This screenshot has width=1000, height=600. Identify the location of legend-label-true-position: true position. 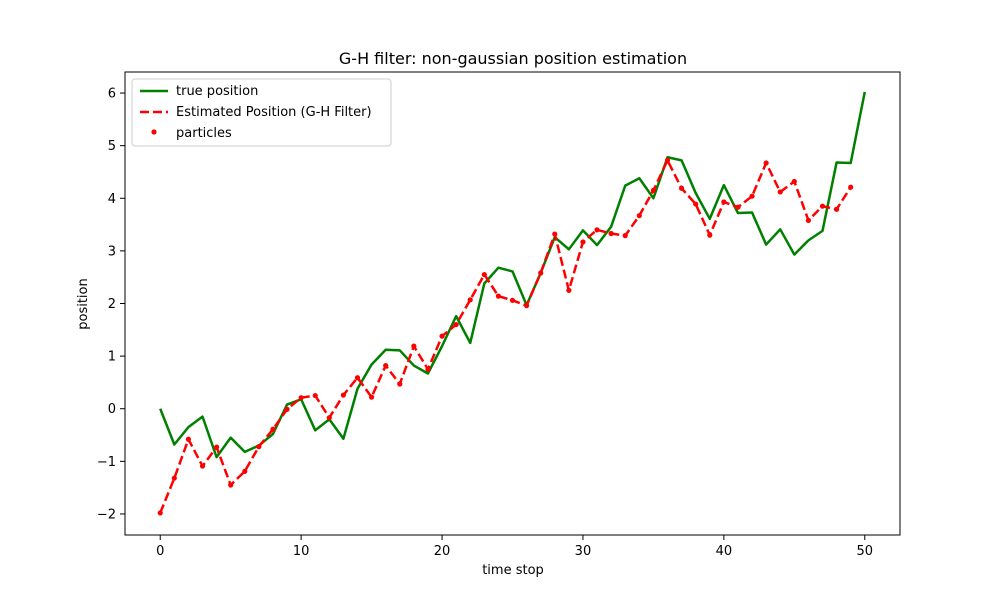
(217, 91).